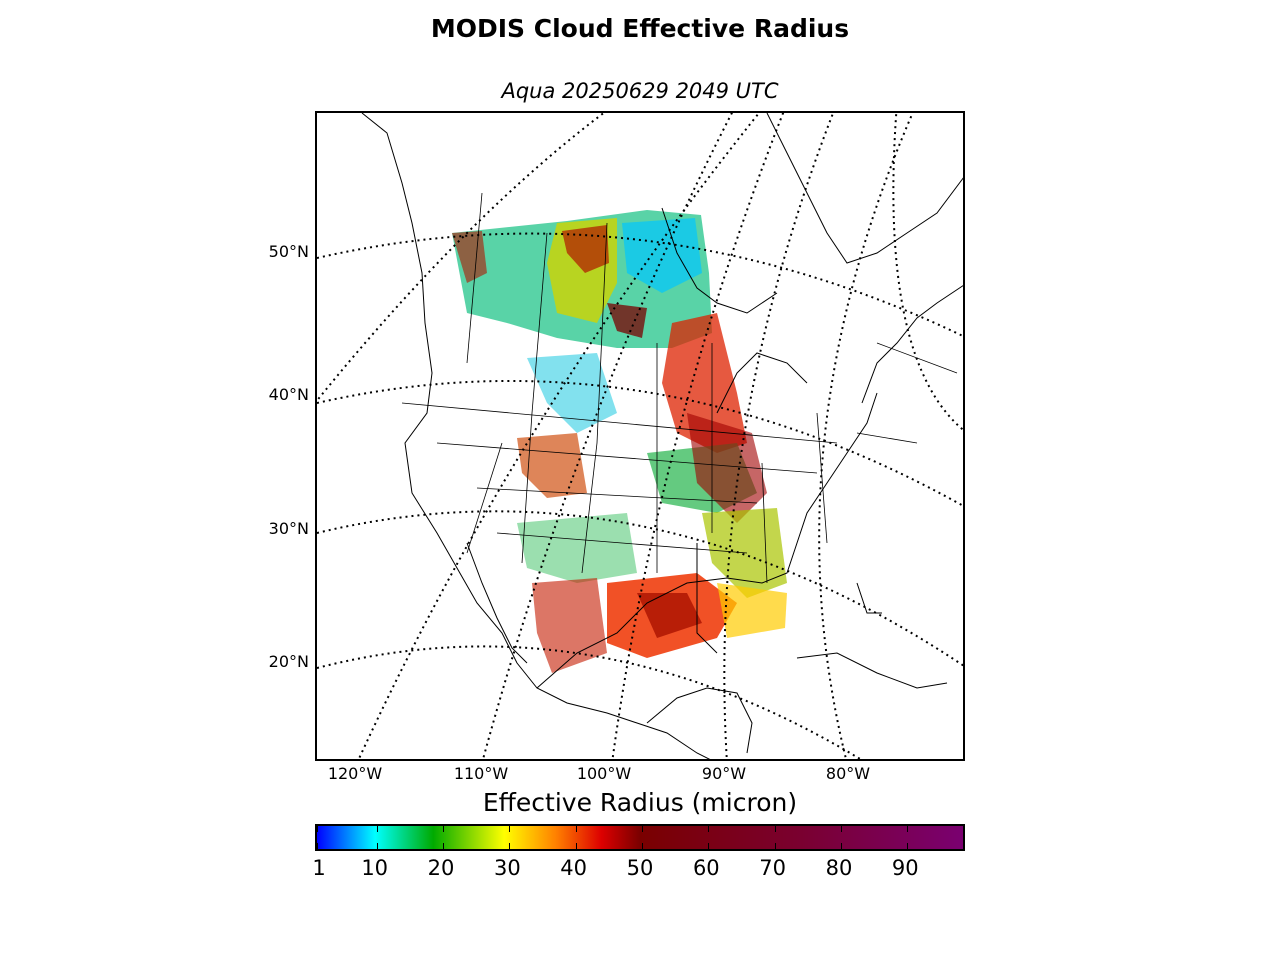 The height and width of the screenshot is (960, 1280). I want to click on lat-label-40: 40°N, so click(288, 394).